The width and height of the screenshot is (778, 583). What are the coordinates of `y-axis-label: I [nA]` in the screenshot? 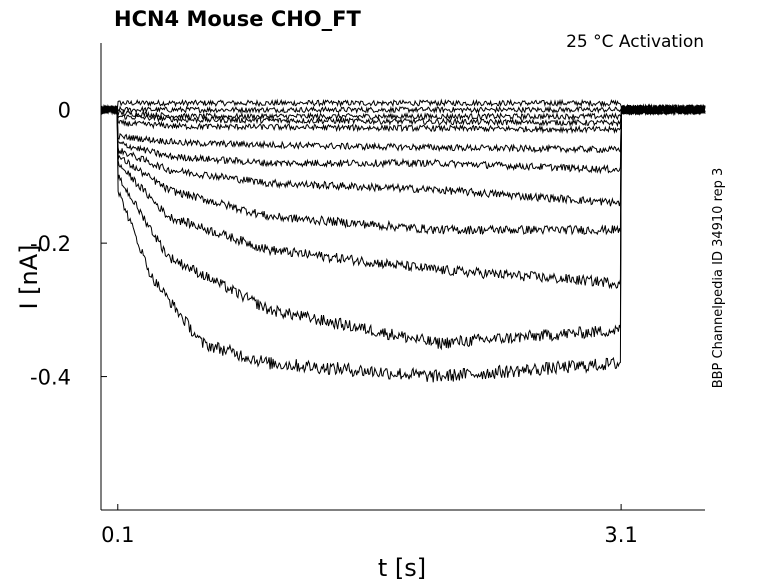 It's located at (29, 276).